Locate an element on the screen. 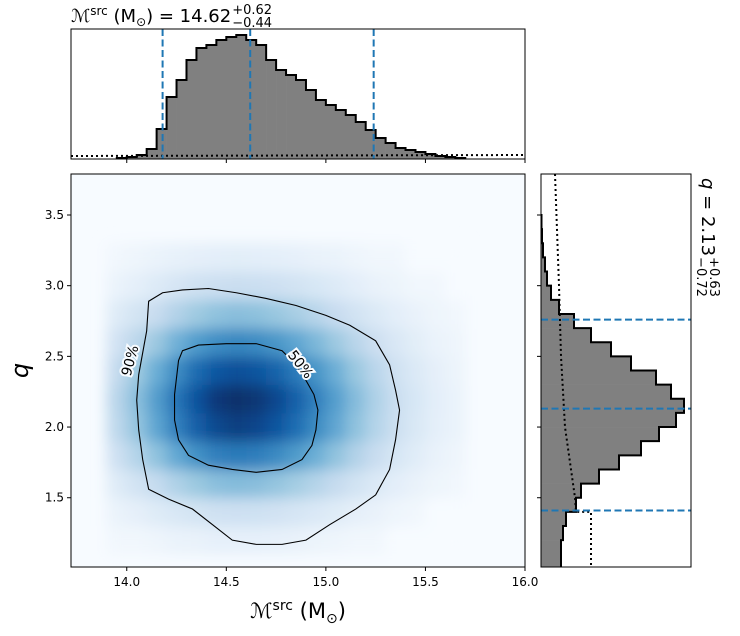 Image resolution: width=740 pixels, height=636 pixels. x-tick-label: 14.0 is located at coordinates (126, 582).